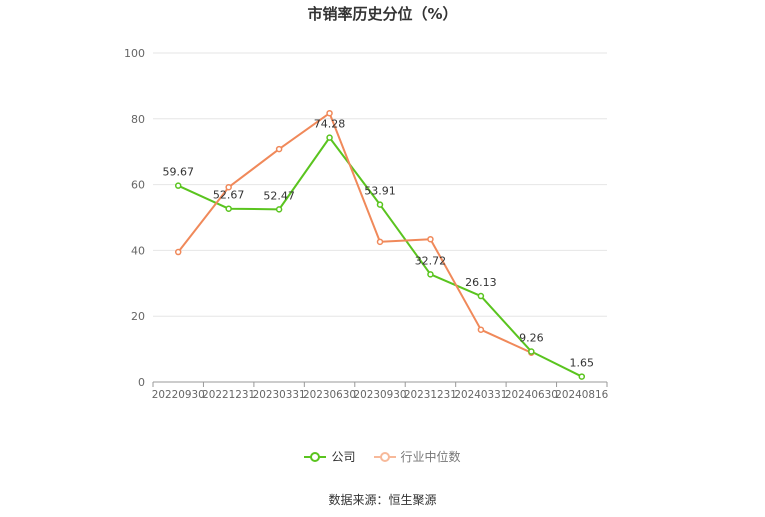  Describe the element at coordinates (329, 395) in the screenshot. I see `x-tick-label: 20230630` at that location.